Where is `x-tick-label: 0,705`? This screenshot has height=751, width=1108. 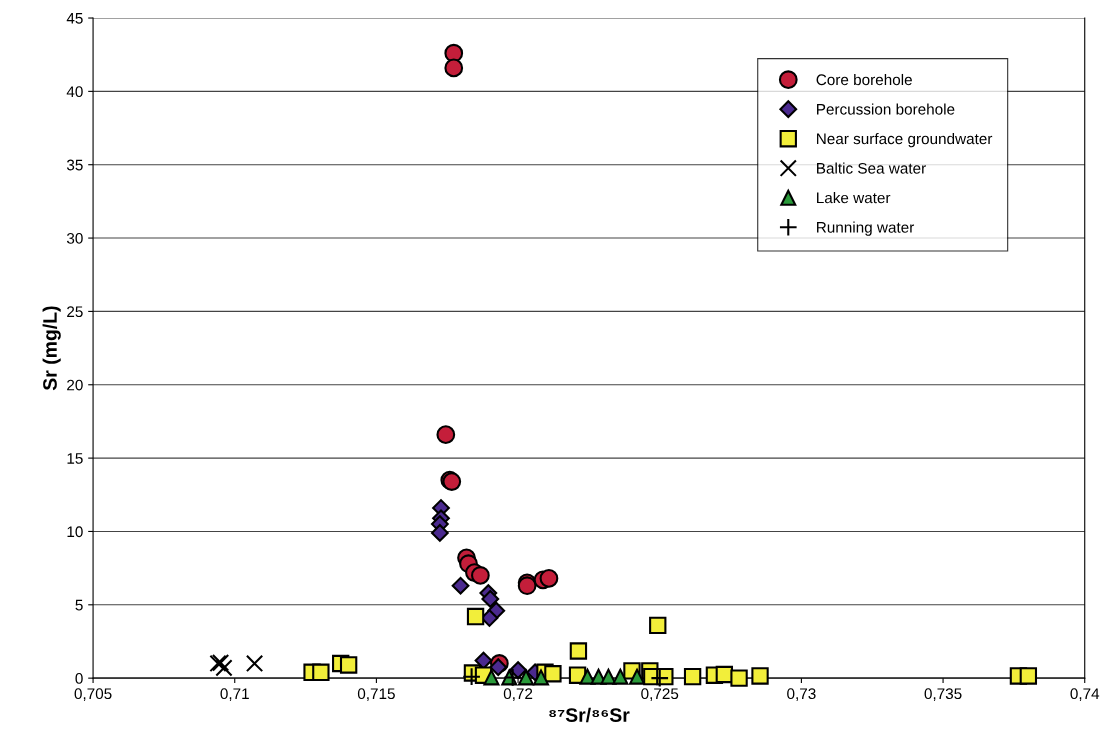 x-tick-label: 0,705 is located at coordinates (93, 694).